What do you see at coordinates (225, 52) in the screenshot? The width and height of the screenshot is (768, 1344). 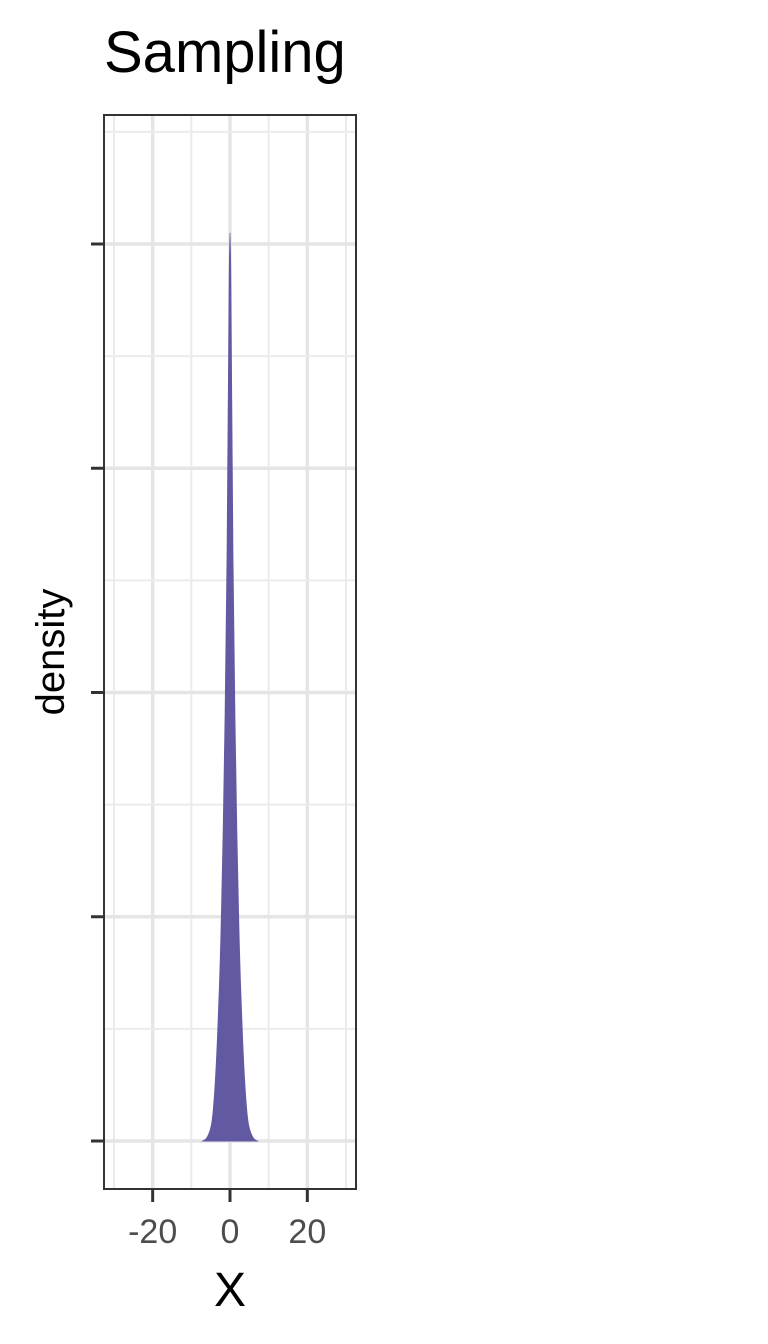 I see `chart-title: Sampling` at bounding box center [225, 52].